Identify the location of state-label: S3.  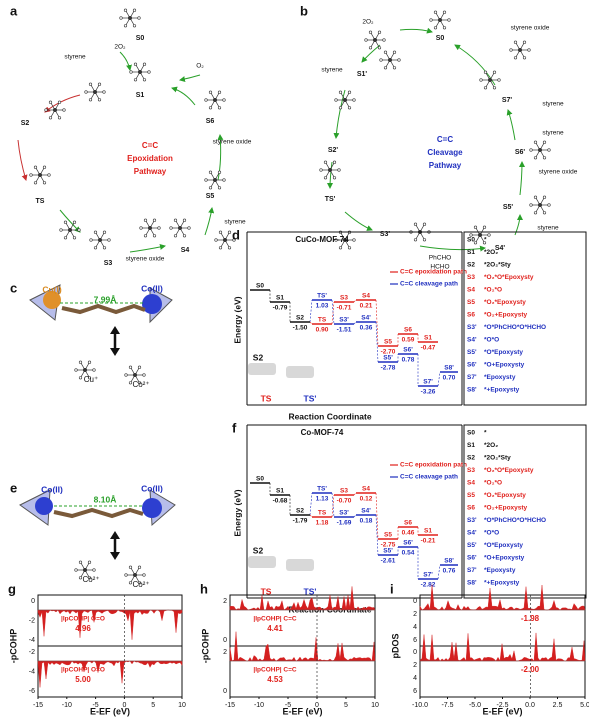
(108, 263).